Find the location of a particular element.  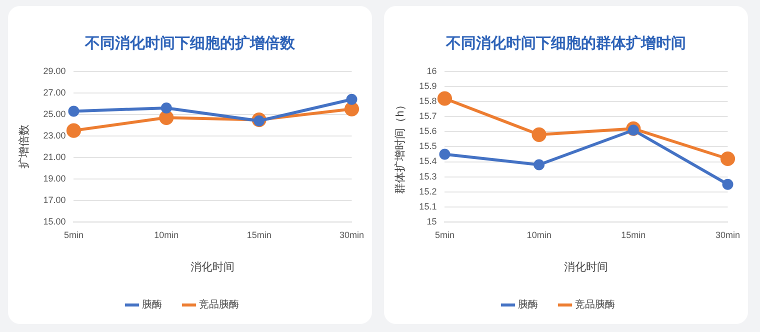

y-tick-label: 15.5 is located at coordinates (428, 146).